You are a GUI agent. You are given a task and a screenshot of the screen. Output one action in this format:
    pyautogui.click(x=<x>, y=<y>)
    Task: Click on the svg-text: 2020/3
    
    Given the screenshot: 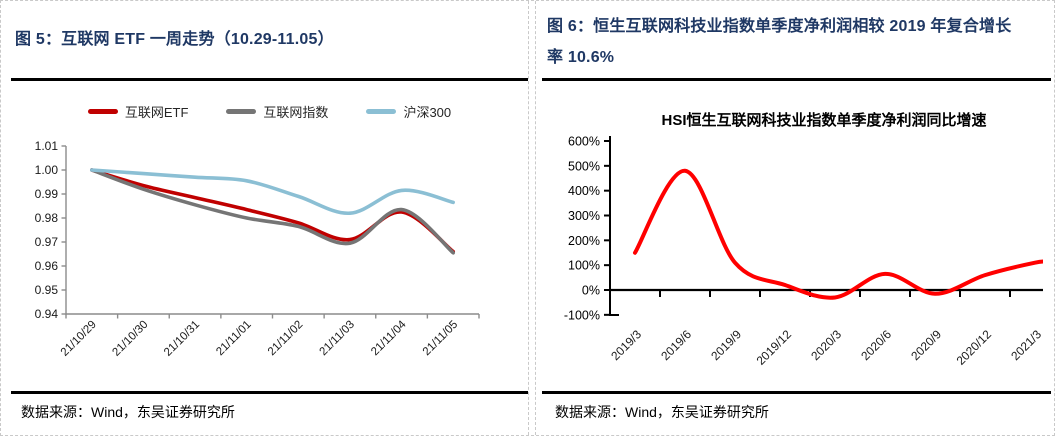 What is the action you would take?
    pyautogui.click(x=826, y=345)
    